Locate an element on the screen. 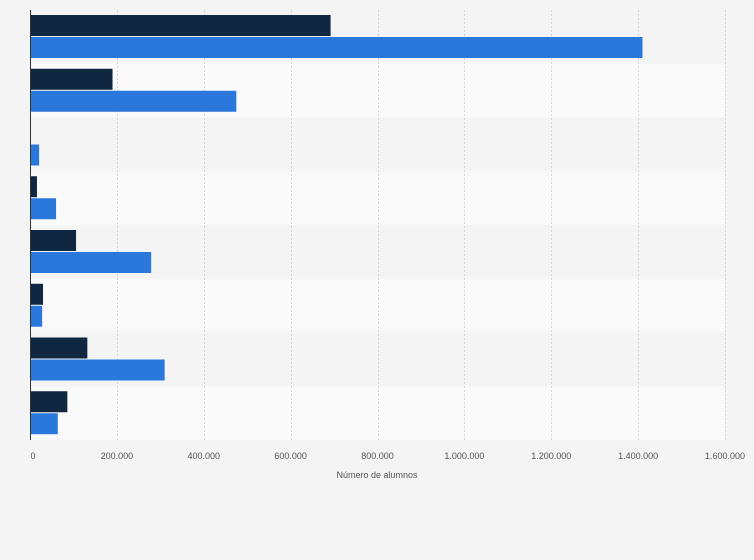  x-tick-label: 1.600.000 is located at coordinates (725, 456).